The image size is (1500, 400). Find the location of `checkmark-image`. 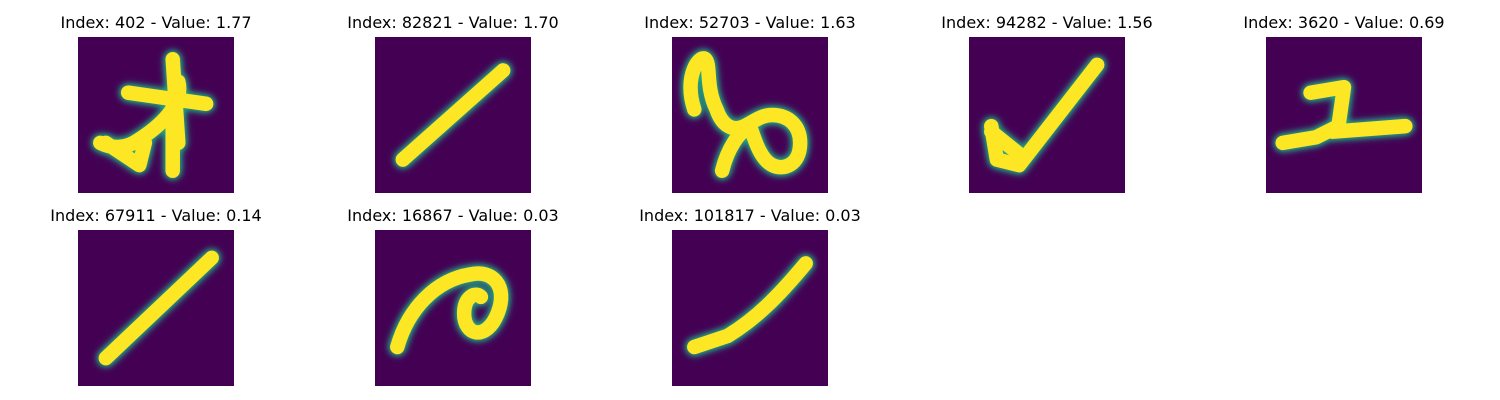

checkmark-image is located at coordinates (1047, 115).